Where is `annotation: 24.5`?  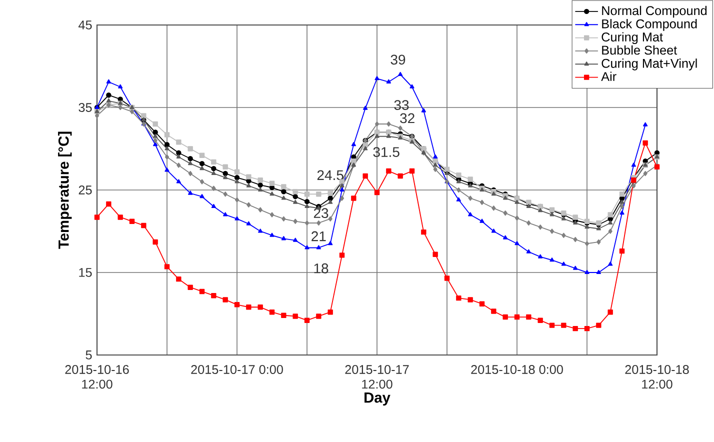 annotation: 24.5 is located at coordinates (330, 175).